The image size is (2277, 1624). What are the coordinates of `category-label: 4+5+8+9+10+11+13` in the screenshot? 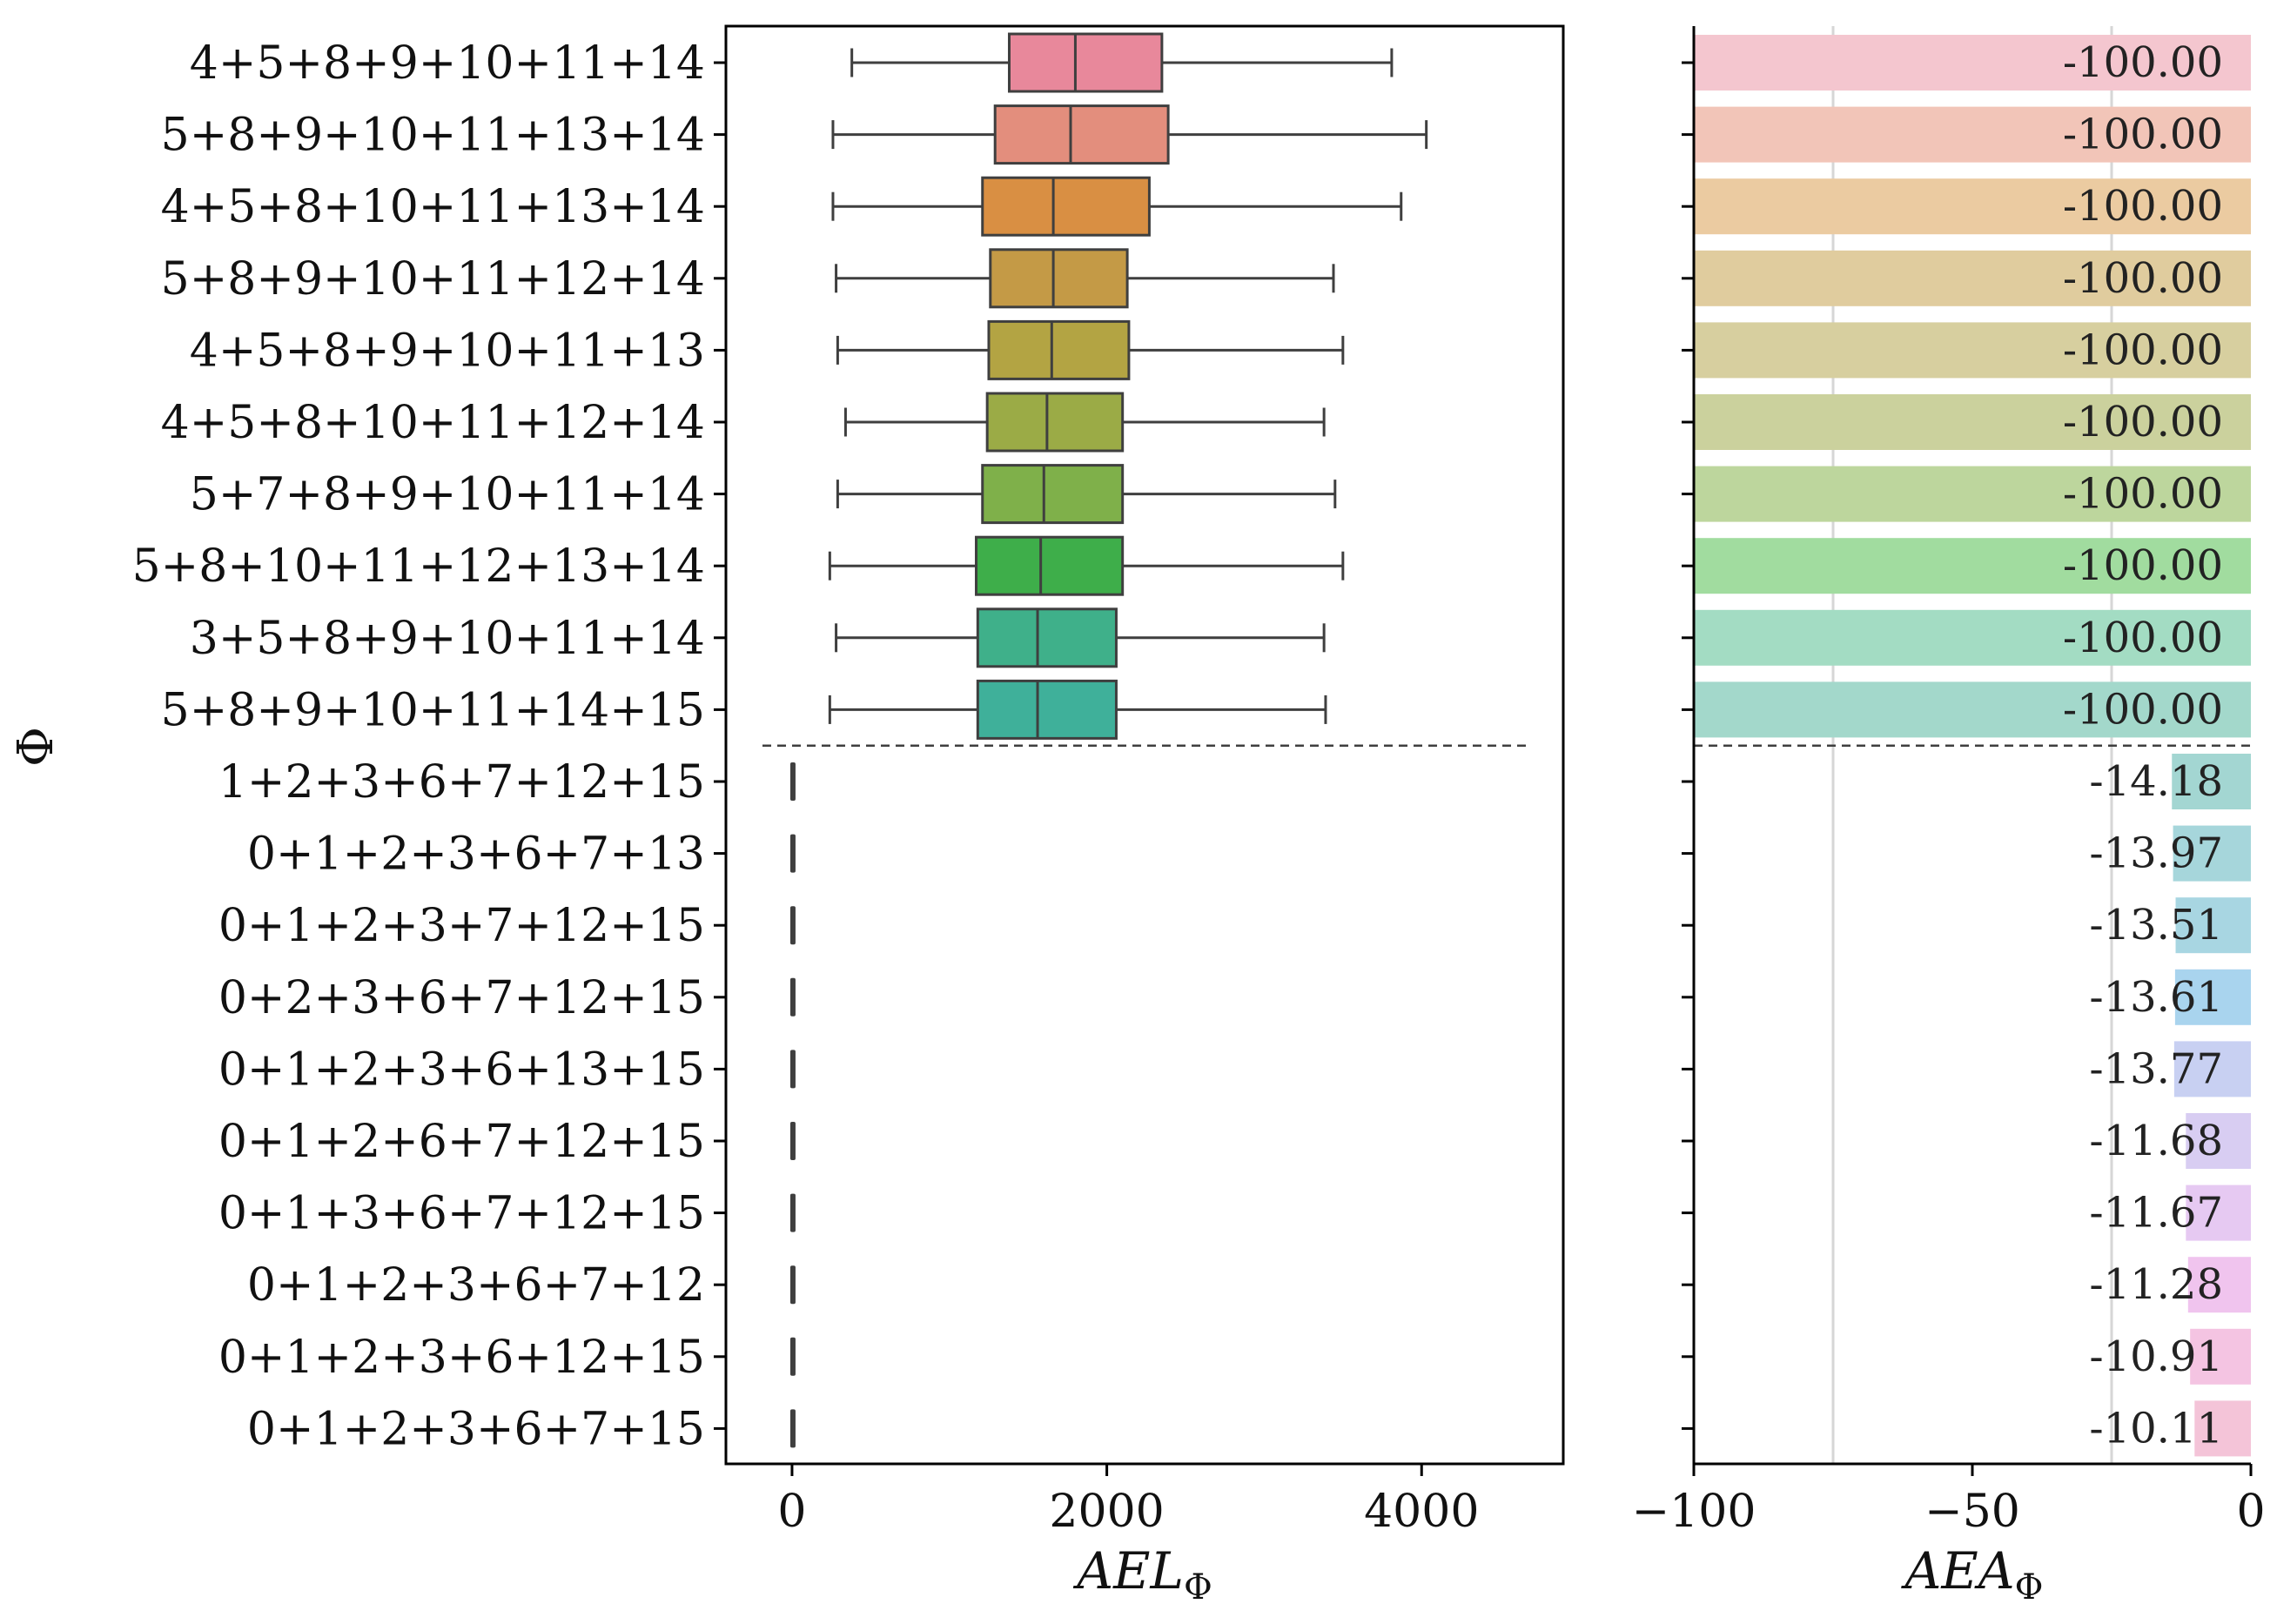 It's located at (447, 351).